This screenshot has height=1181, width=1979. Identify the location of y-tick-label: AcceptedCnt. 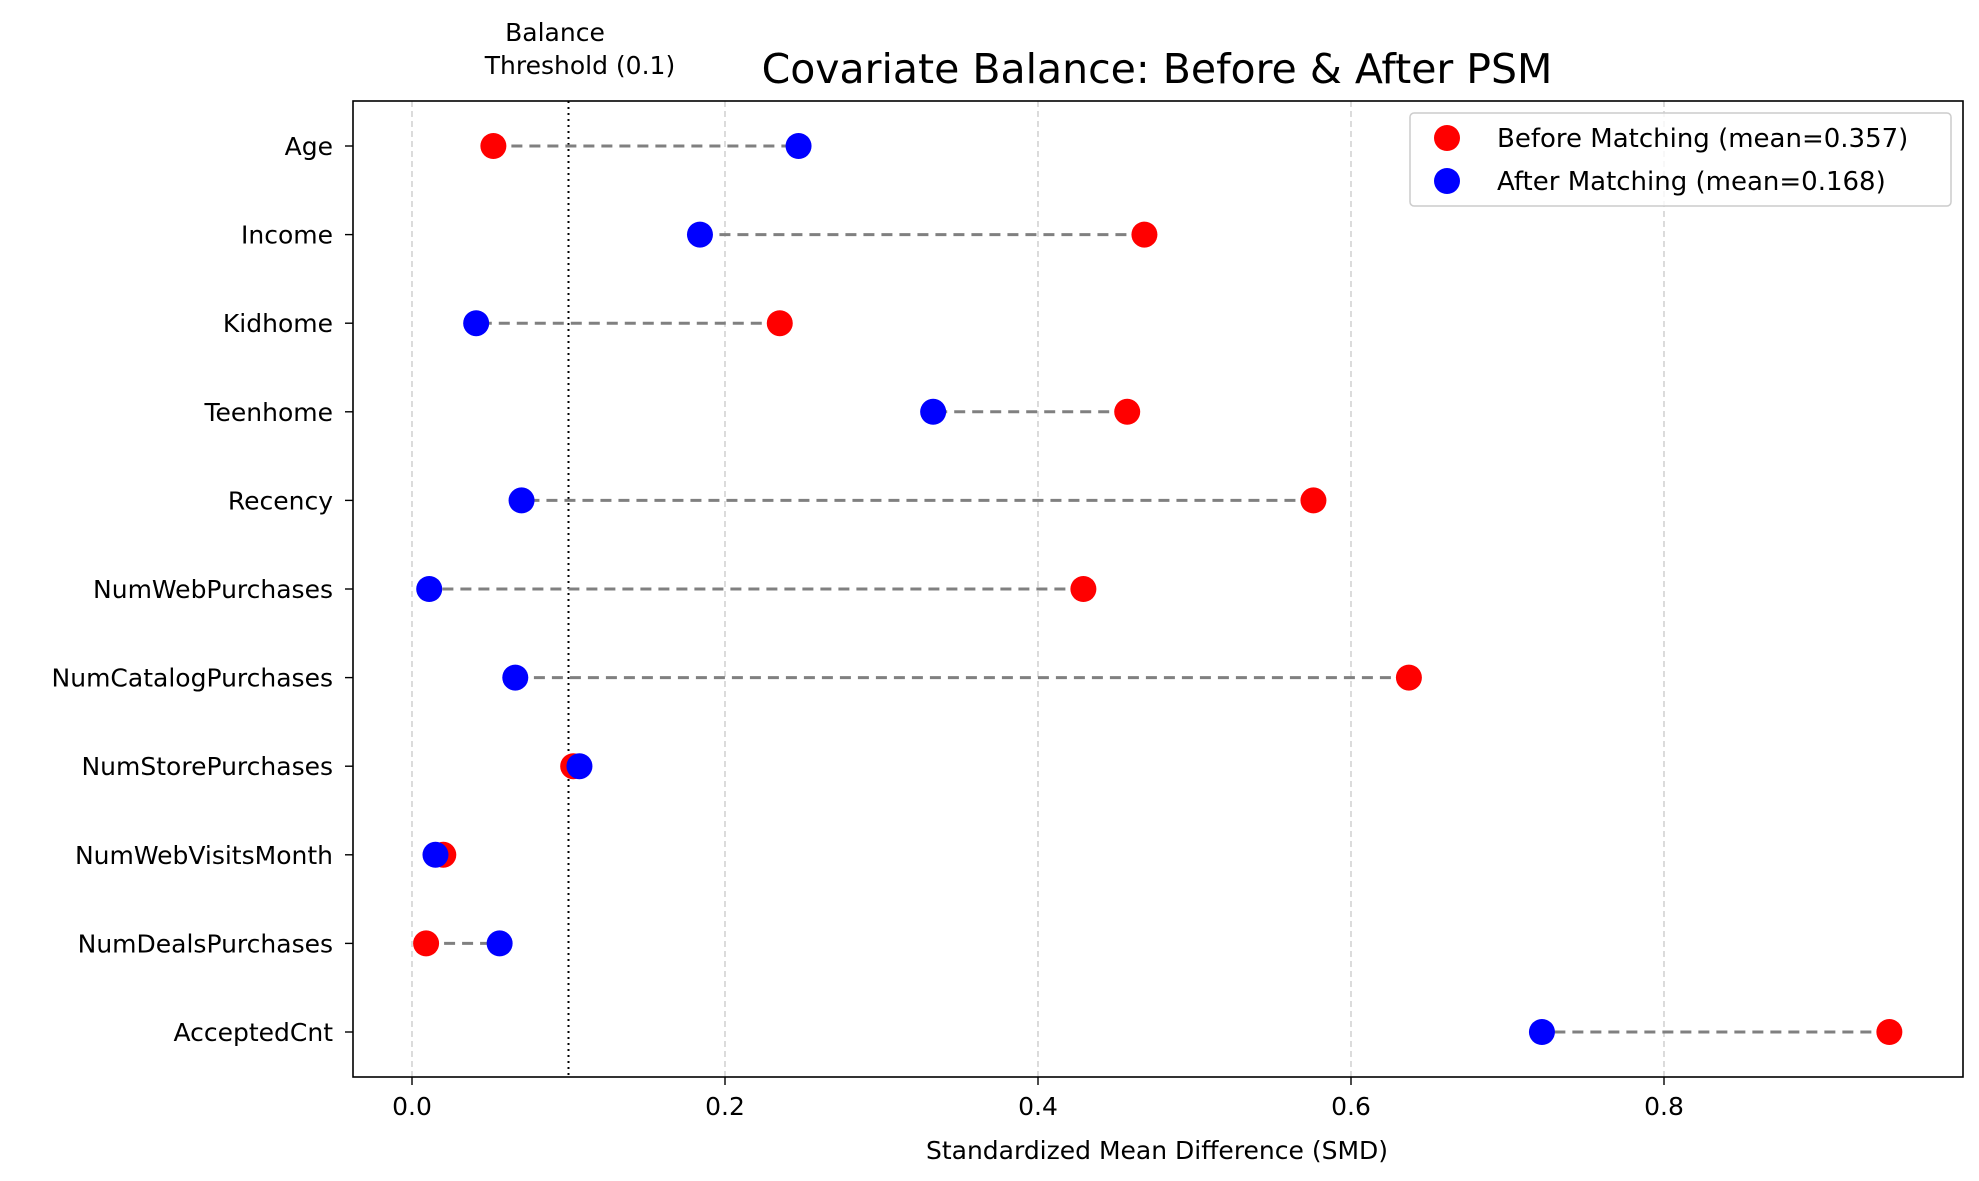
(253, 1032).